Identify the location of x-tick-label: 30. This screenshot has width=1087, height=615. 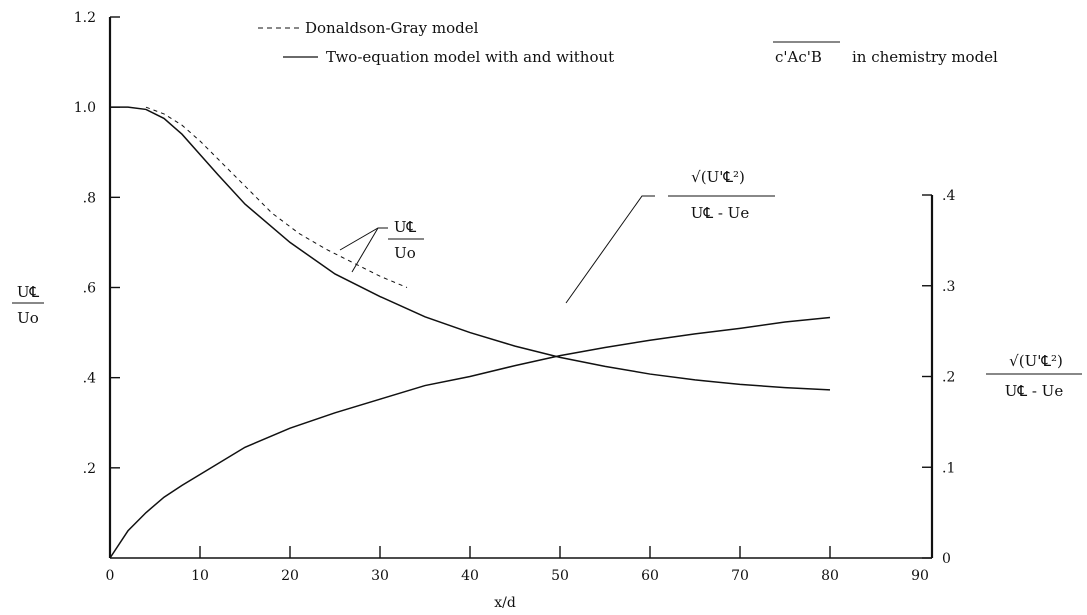
(380, 576).